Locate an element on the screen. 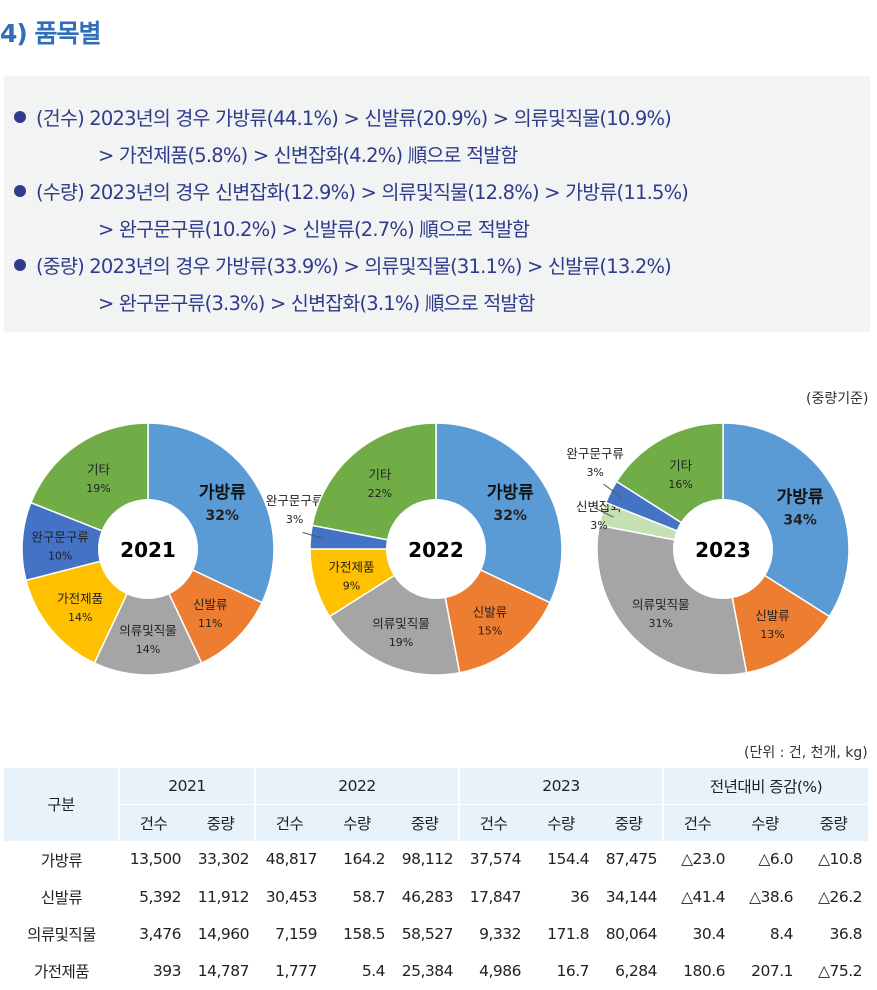 This screenshot has width=877, height=990. slice-percent: 10% is located at coordinates (60, 555).